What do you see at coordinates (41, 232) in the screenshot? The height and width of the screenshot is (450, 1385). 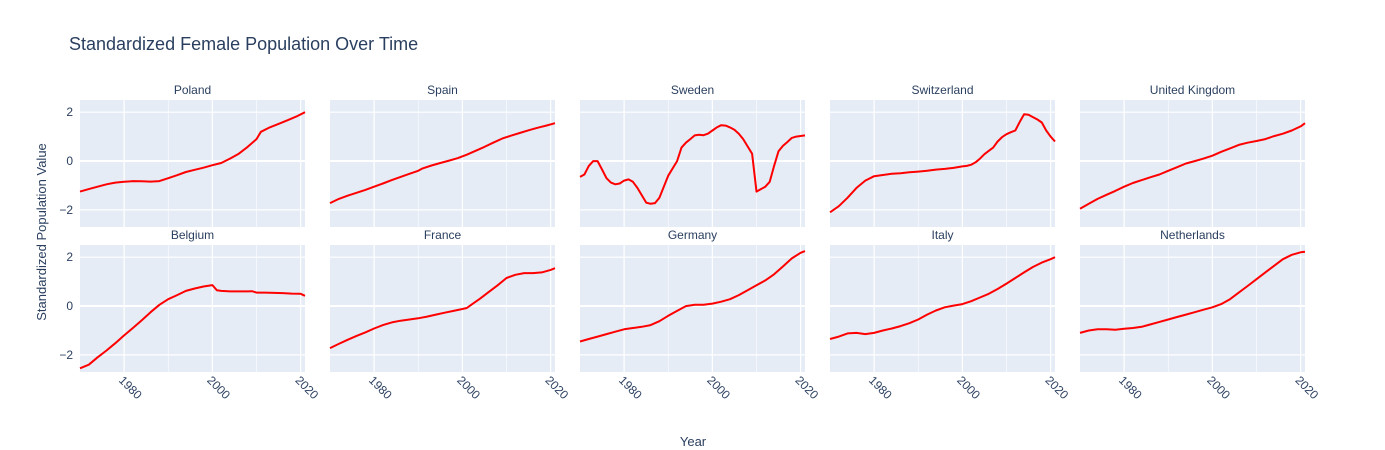 I see `y-axis-title: Standardized Population Value` at bounding box center [41, 232].